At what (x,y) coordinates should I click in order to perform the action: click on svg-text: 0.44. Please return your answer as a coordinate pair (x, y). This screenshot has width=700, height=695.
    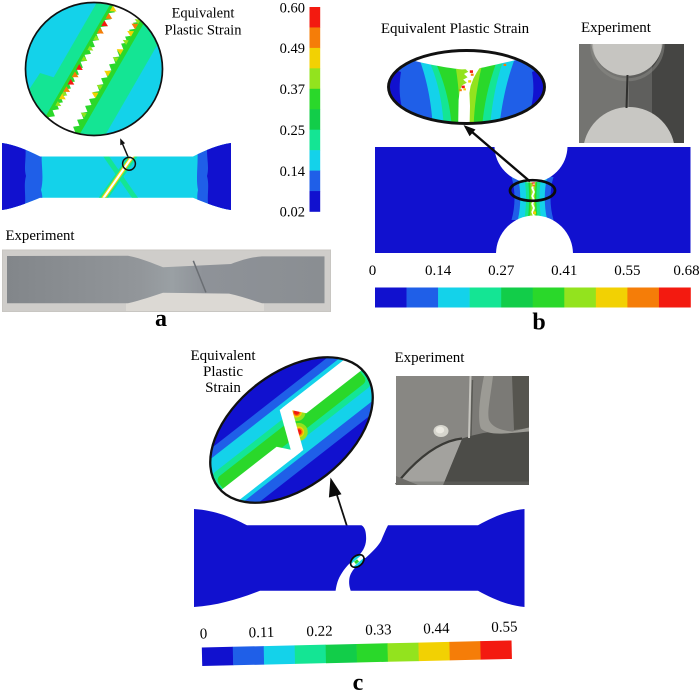
    Looking at the image, I should click on (436, 629).